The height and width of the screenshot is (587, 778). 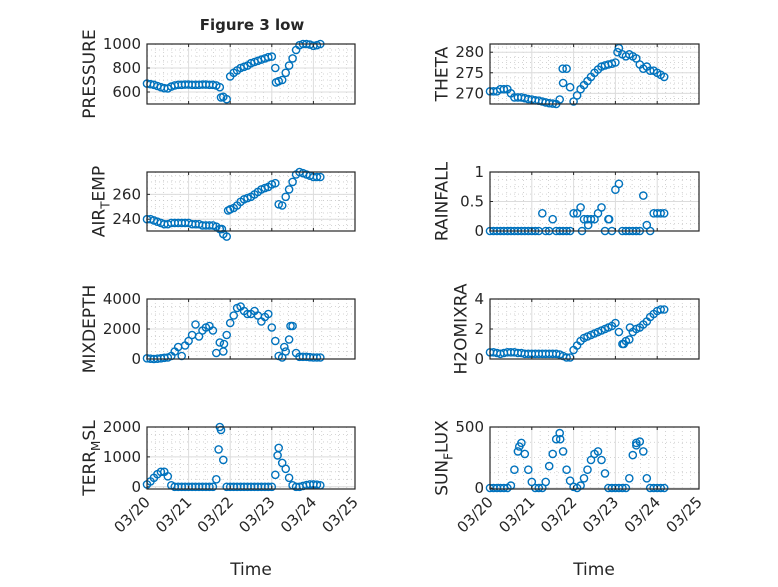 What do you see at coordinates (593, 570) in the screenshot?
I see `x-axis-label-right: Time` at bounding box center [593, 570].